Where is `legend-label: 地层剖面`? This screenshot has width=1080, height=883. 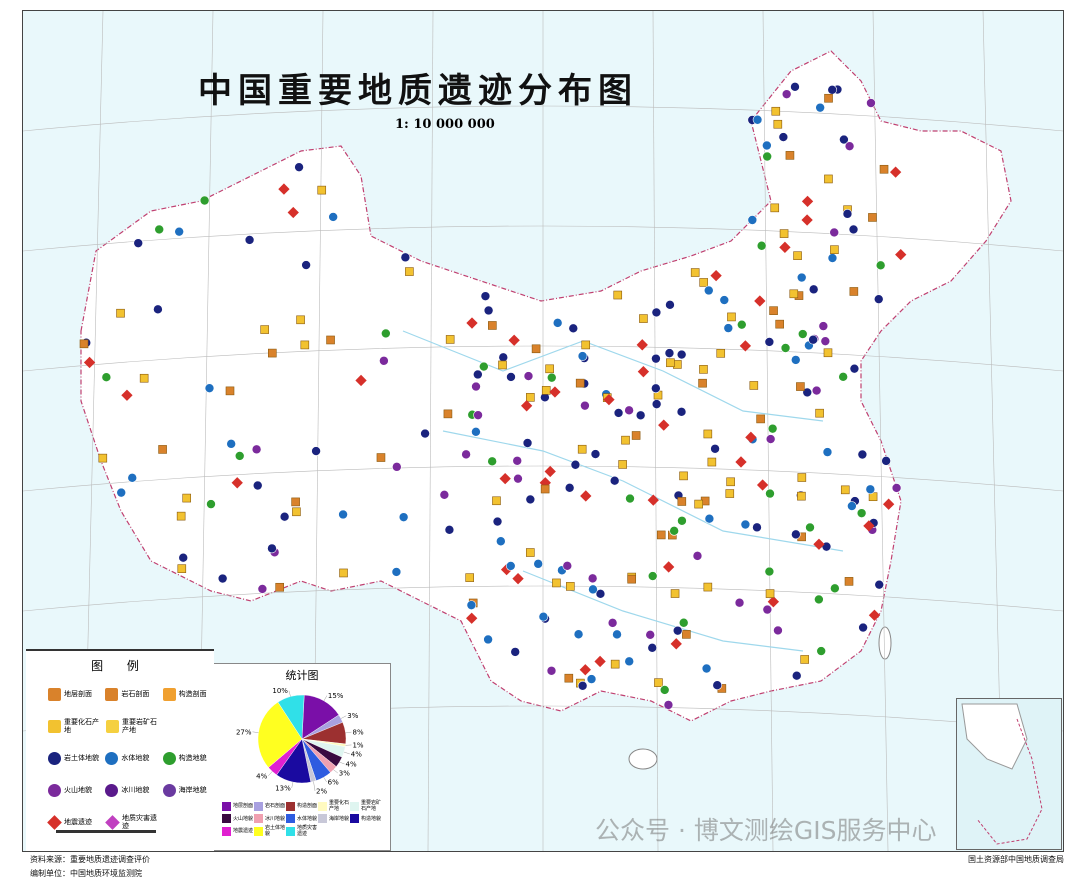
legend-label: 地层剖面 is located at coordinates (78, 694).